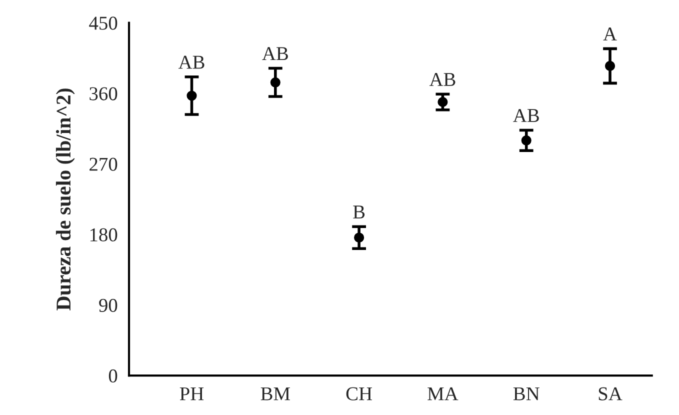 Image resolution: width=679 pixels, height=415 pixels. I want to click on x-tick-label: BN, so click(526, 393).